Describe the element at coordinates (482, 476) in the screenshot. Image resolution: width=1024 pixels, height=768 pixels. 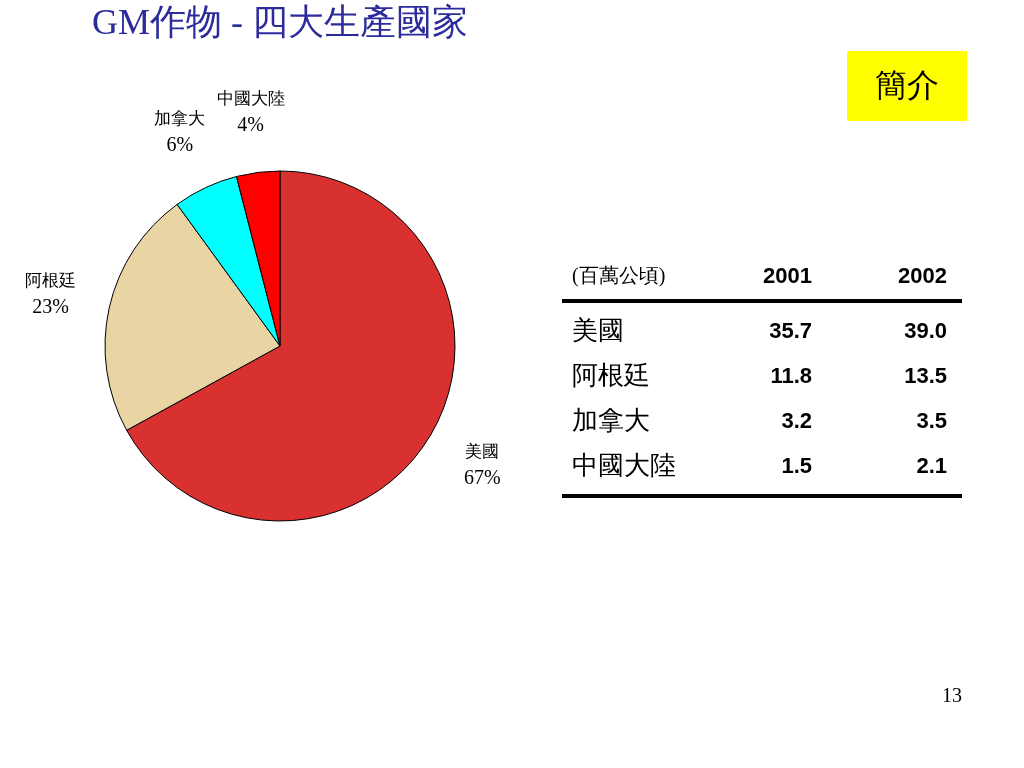
I see `data-label: 67%` at that location.